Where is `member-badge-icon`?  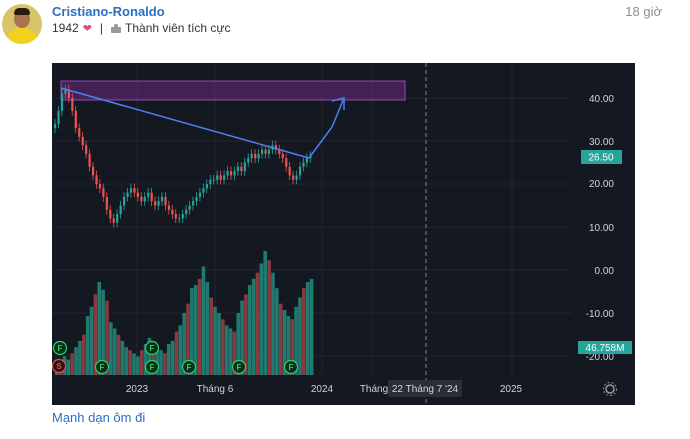 member-badge-icon is located at coordinates (116, 28).